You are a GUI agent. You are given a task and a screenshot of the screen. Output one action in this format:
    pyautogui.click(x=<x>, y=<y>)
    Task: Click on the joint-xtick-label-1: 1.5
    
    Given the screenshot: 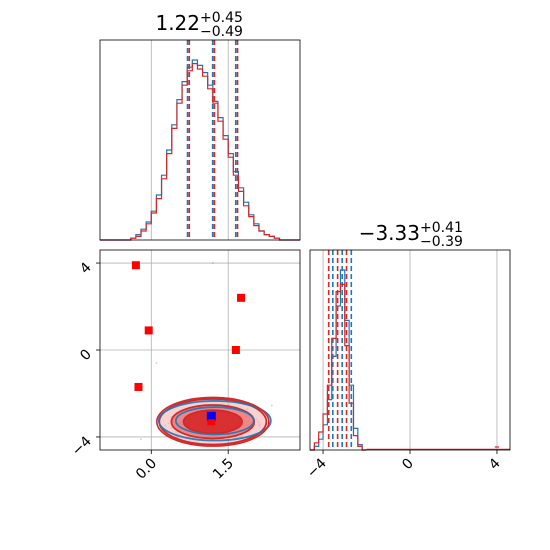 What is the action you would take?
    pyautogui.click(x=223, y=469)
    